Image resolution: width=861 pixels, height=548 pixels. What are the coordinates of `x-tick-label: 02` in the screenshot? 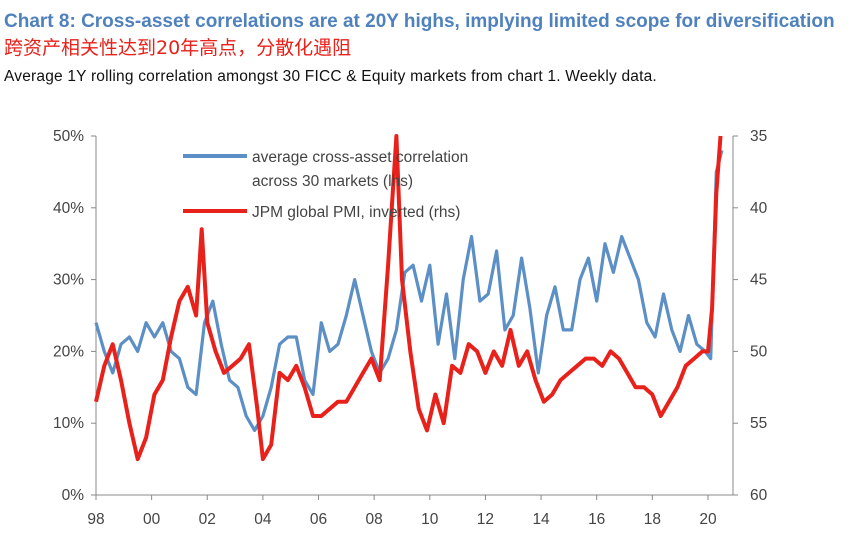 It's located at (207, 519).